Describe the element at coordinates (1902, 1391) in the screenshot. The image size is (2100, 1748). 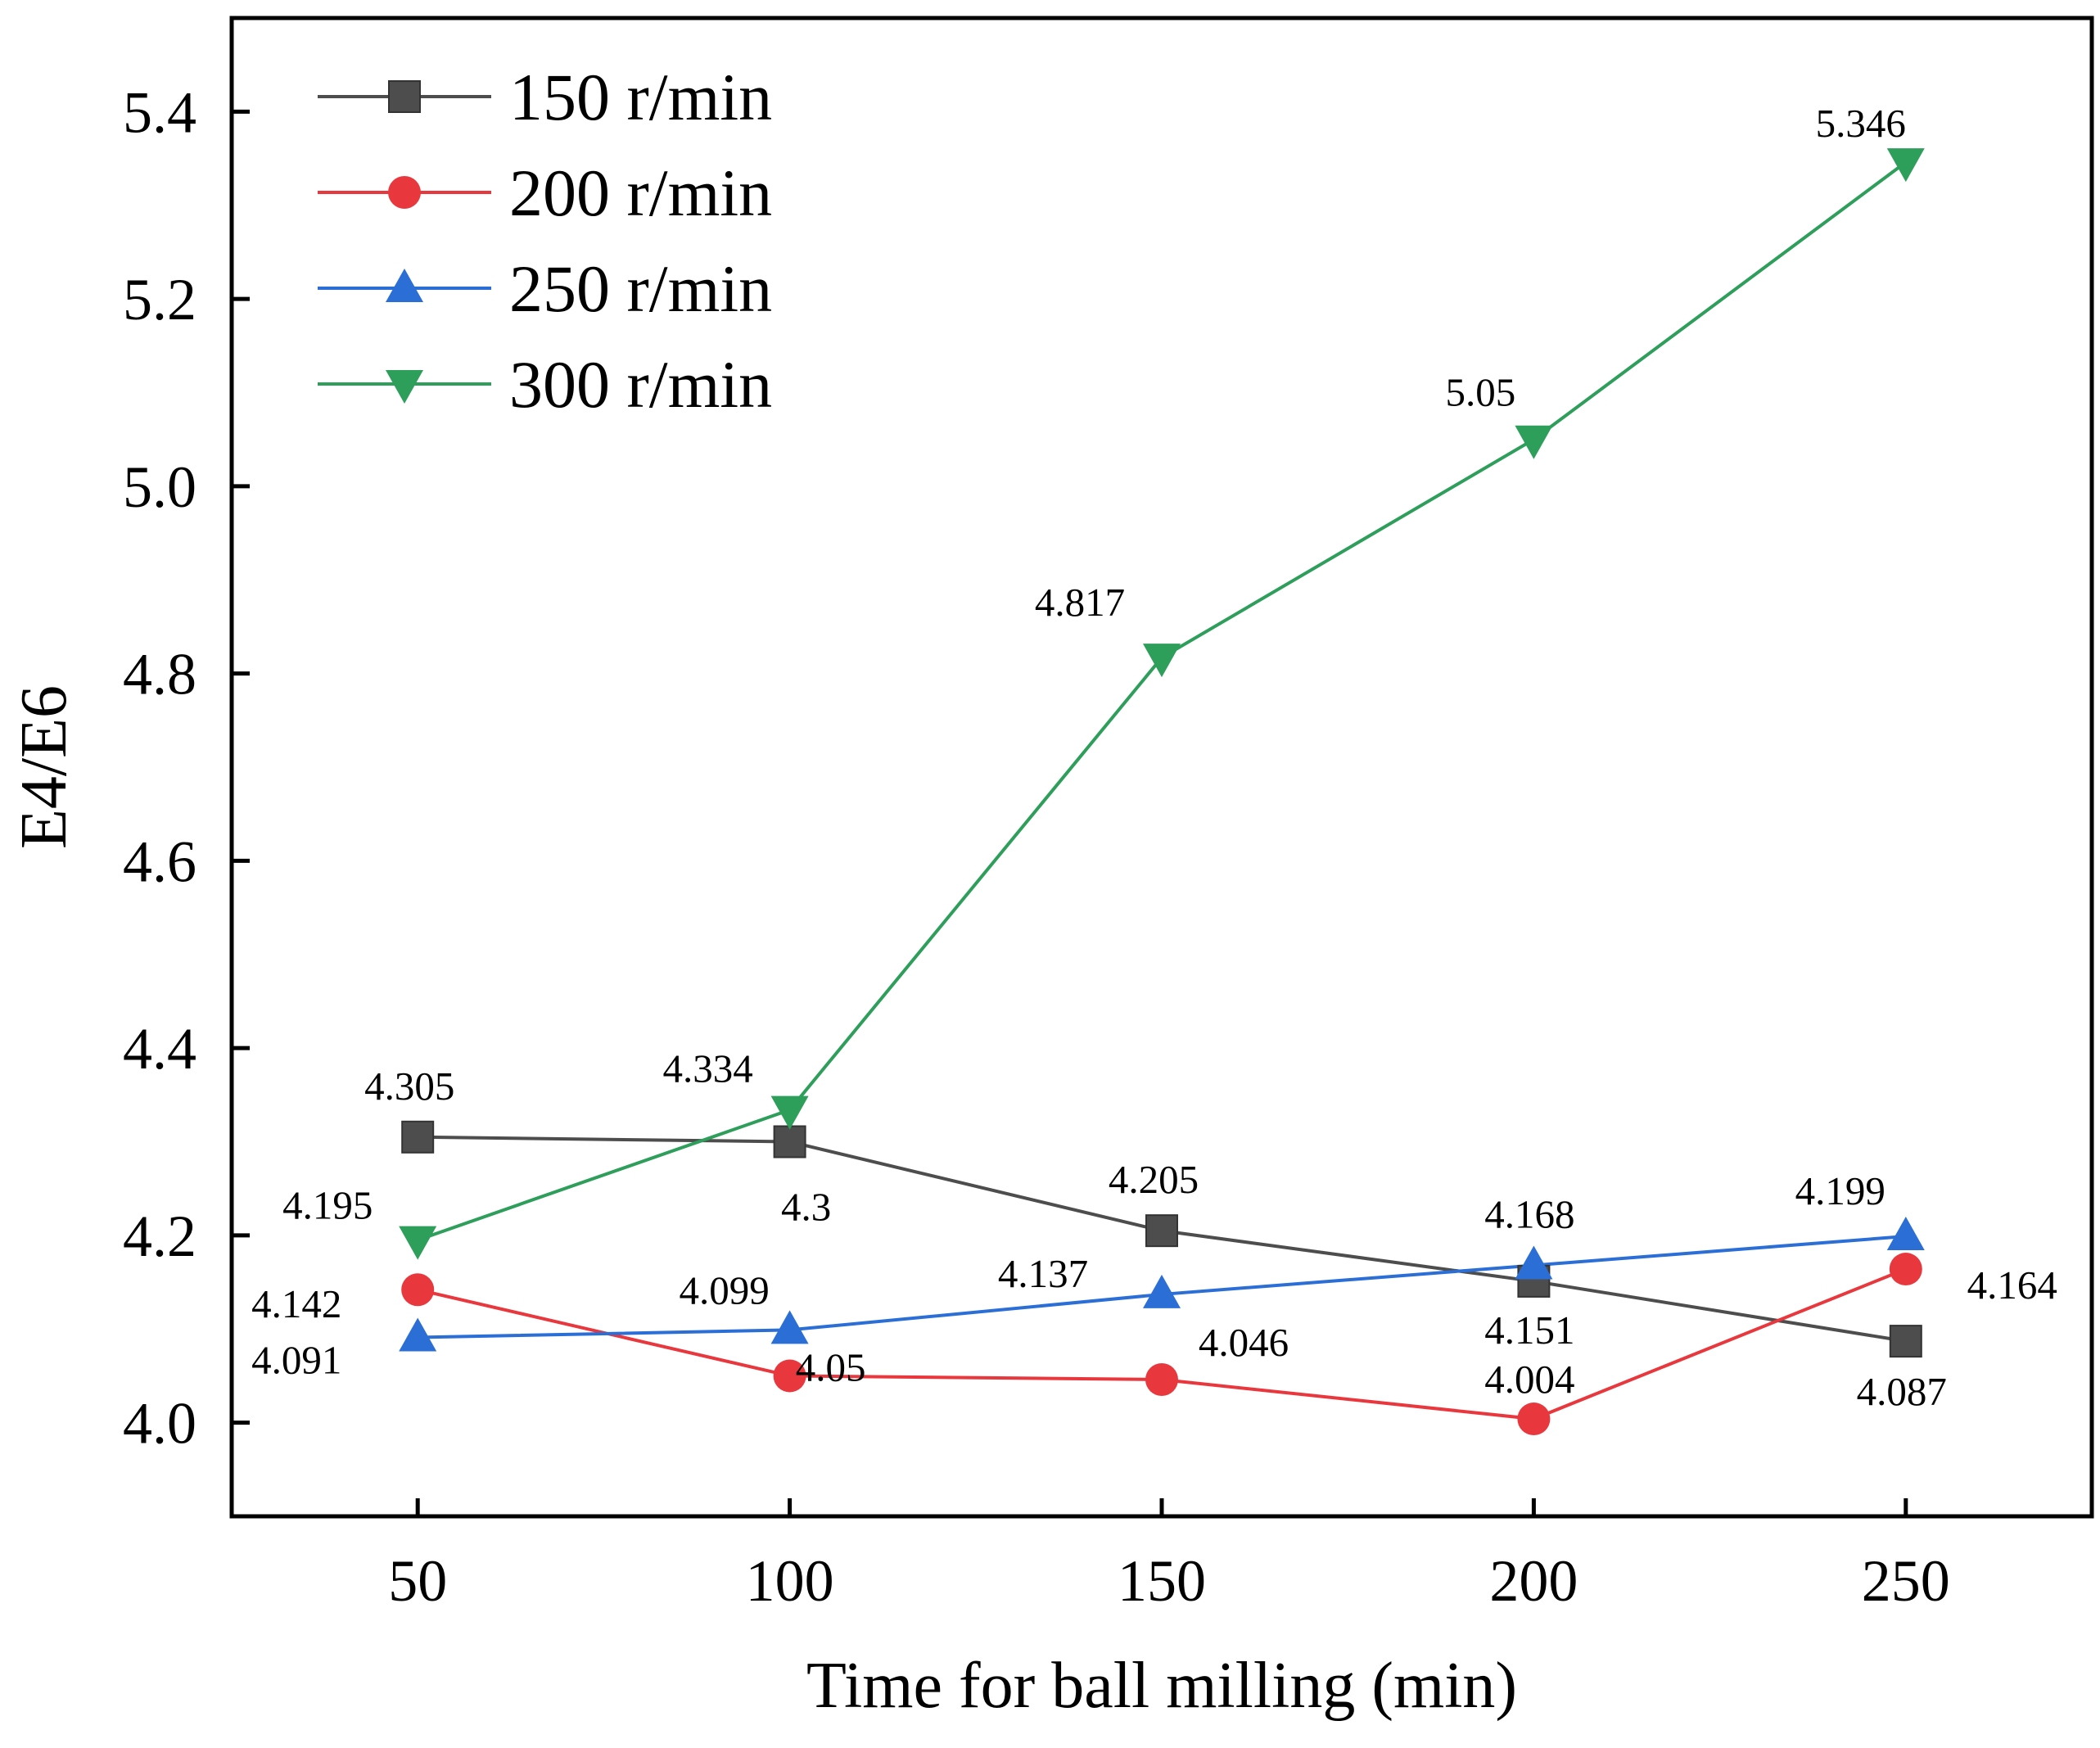
I see `data-label: 4.087` at that location.